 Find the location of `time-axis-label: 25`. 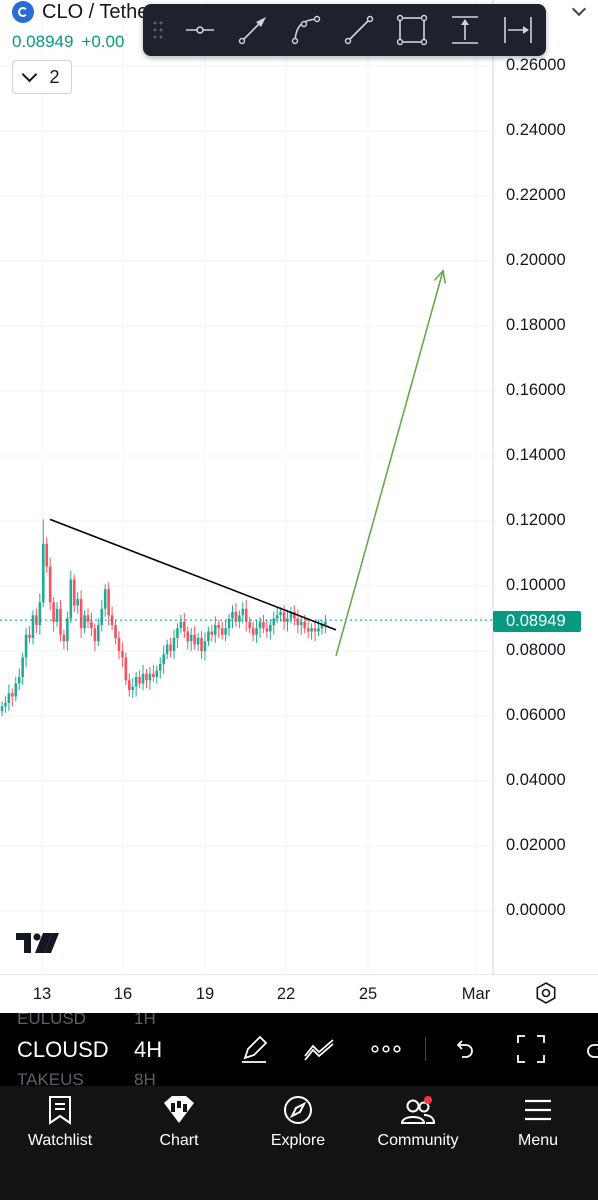

time-axis-label: 25 is located at coordinates (368, 994).